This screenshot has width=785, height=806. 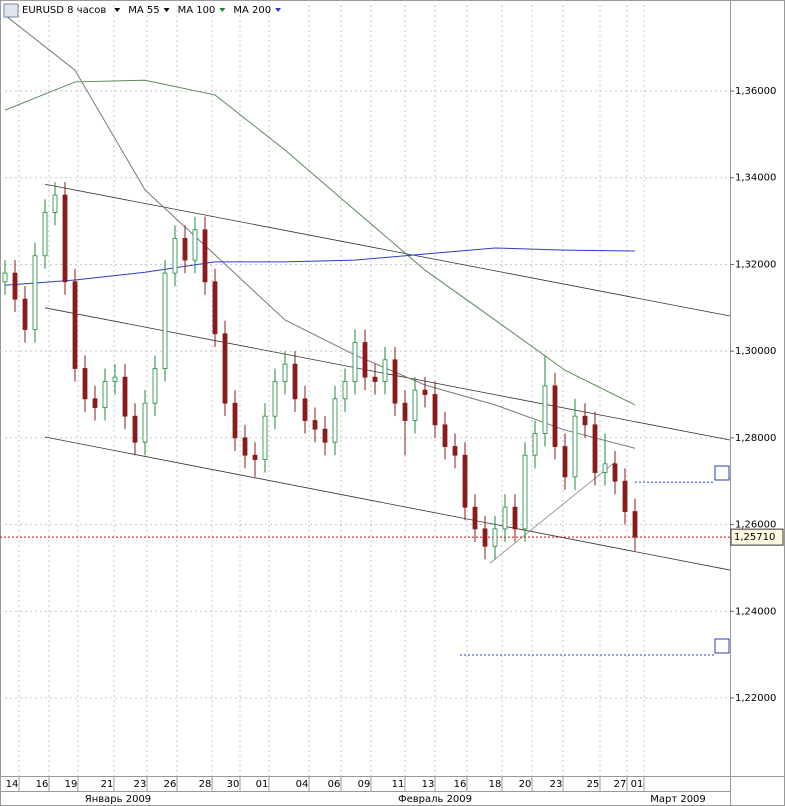 I want to click on y-tick-label: 1,30000, so click(x=755, y=351).